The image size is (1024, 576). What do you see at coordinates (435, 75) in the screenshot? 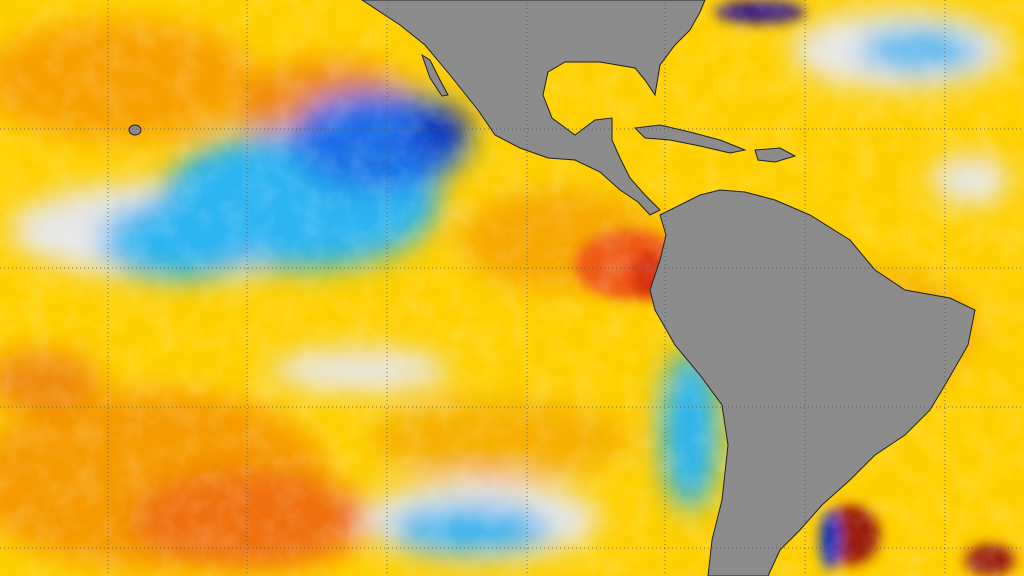
I see `baja-peninsula` at bounding box center [435, 75].